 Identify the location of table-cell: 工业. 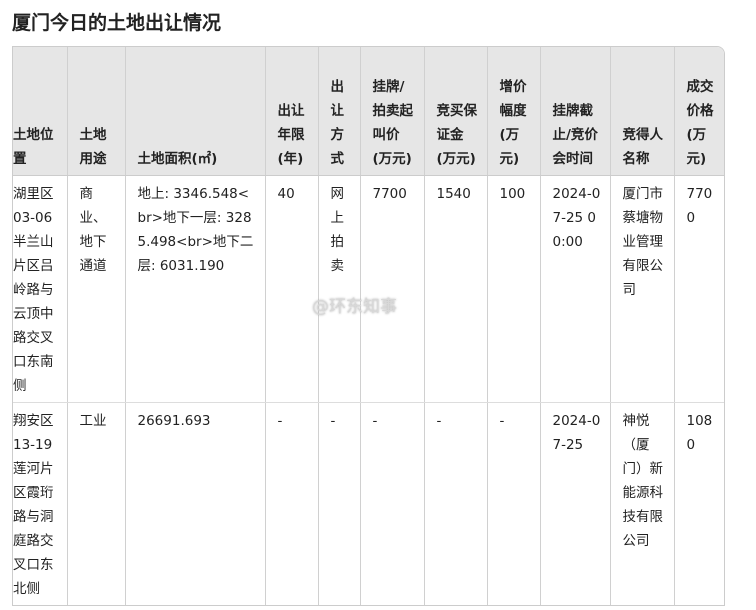
(95, 503).